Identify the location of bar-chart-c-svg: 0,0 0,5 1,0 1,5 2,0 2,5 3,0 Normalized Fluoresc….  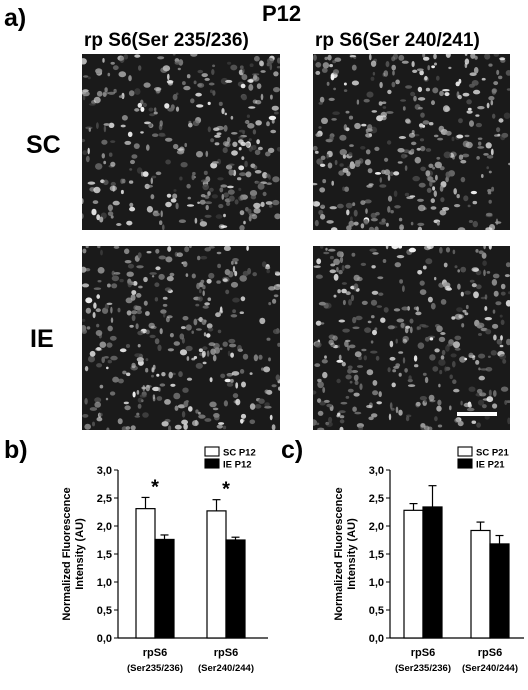
(428, 560).